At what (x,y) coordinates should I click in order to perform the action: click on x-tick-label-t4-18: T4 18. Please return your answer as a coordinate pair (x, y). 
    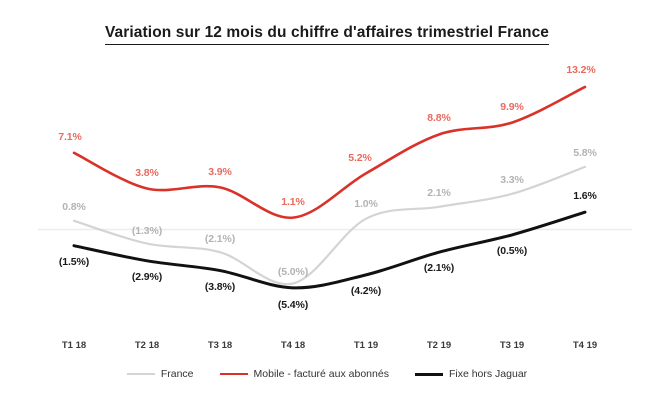
    Looking at the image, I should click on (293, 345).